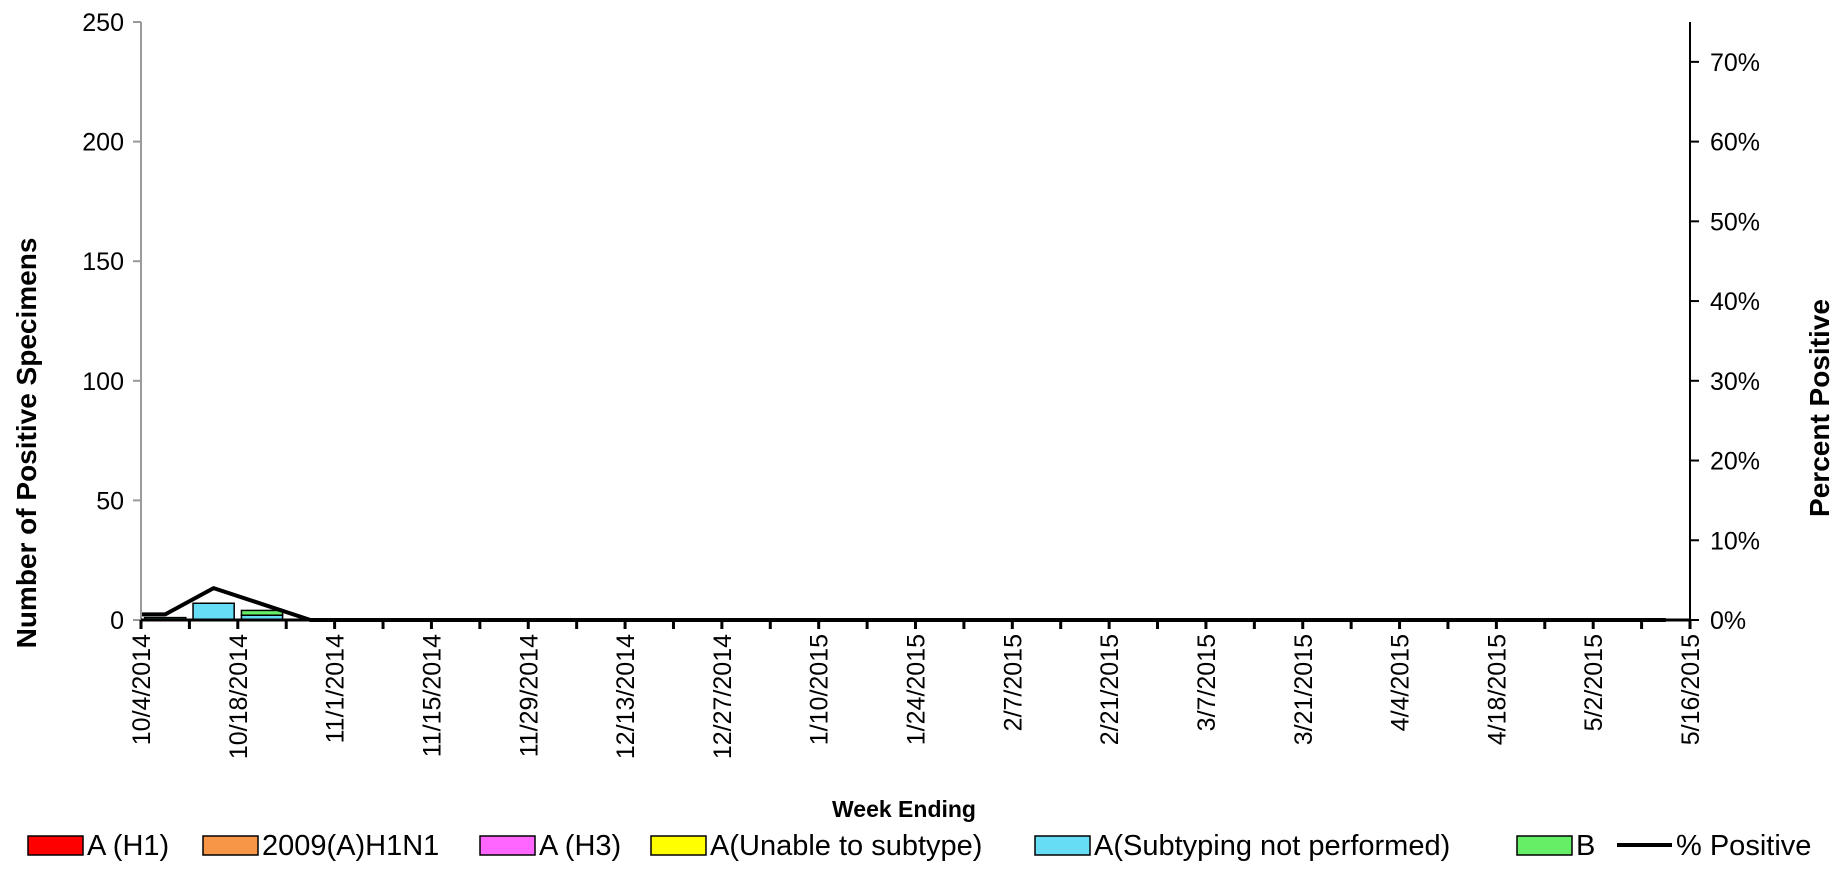  I want to click on y-tick-label: 200, so click(103, 143).